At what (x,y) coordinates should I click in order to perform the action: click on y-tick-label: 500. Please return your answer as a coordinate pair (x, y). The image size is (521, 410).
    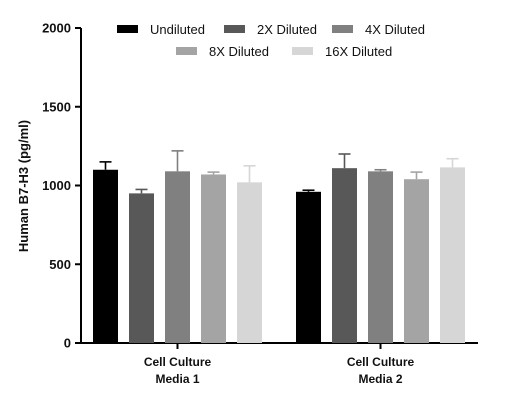
    Looking at the image, I should click on (60, 264).